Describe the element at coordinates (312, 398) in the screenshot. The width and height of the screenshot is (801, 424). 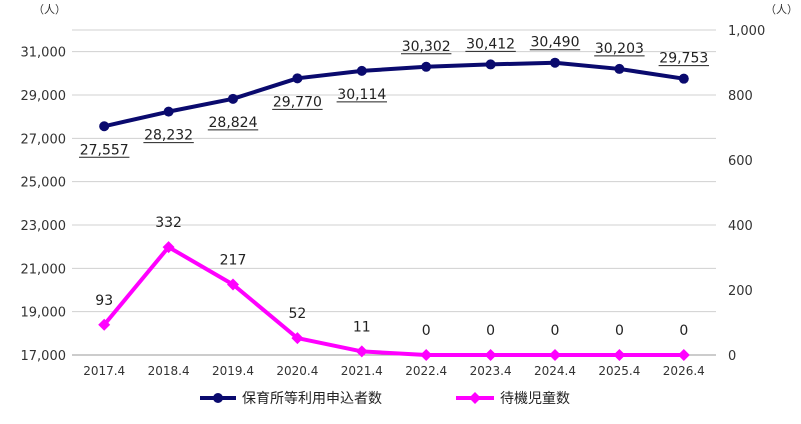
I see `legend-applicants-label: 保育所等利用申込者数` at that location.